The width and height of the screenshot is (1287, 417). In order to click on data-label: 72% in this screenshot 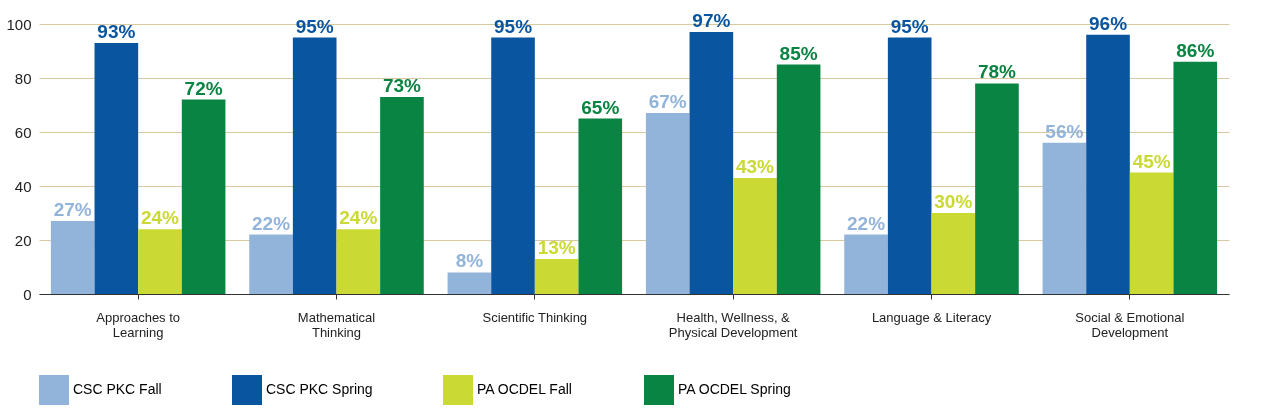, I will do `click(203, 88)`.